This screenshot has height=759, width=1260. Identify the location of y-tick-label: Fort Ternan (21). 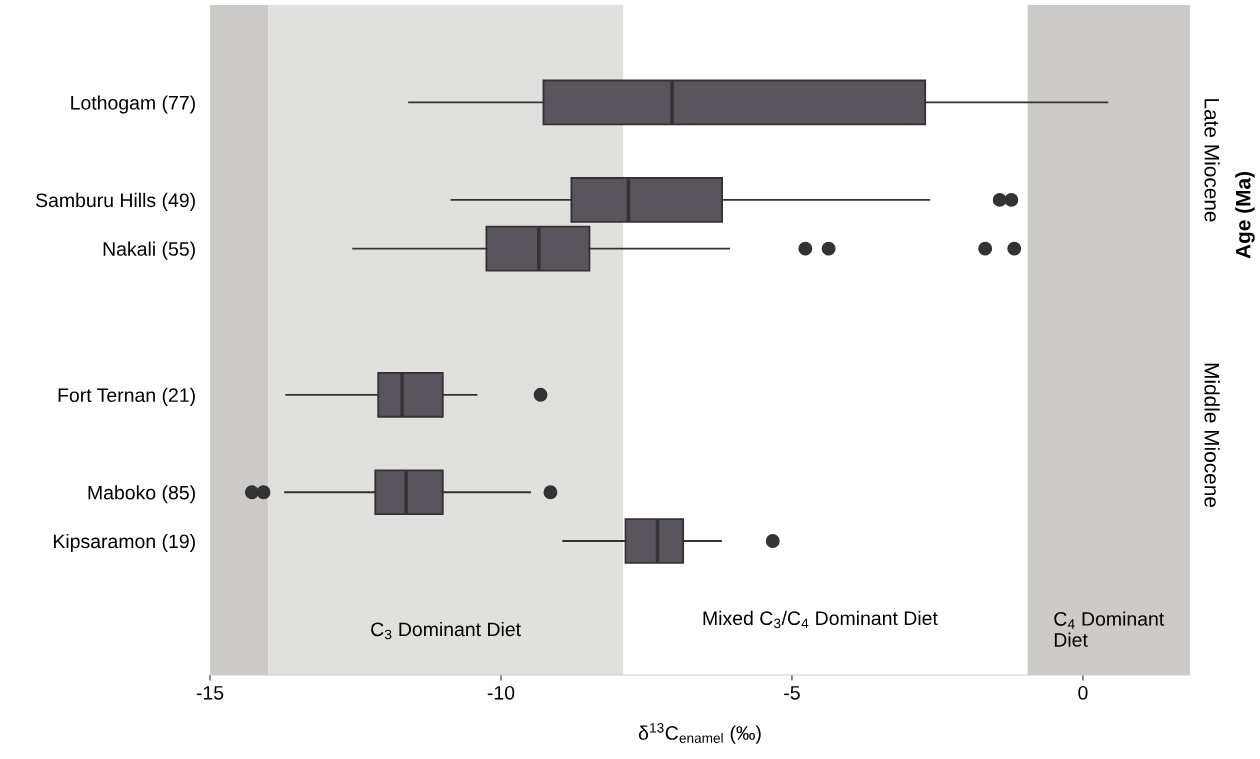
(126, 396).